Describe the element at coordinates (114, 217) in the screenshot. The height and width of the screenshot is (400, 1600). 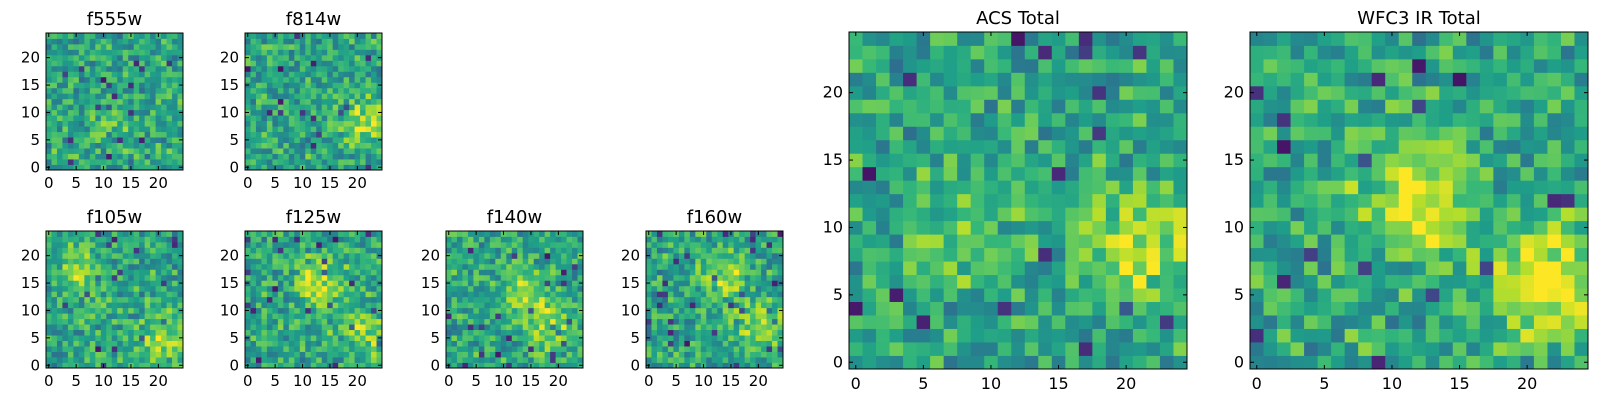
I see `panel-title: f105w` at that location.